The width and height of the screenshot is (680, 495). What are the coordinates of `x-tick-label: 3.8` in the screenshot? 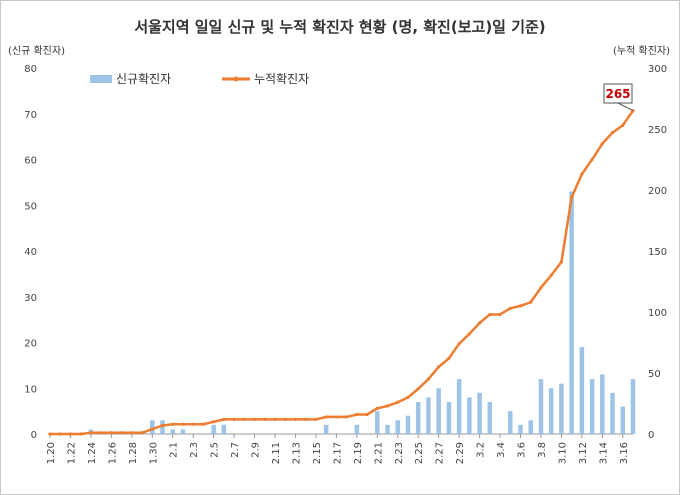 It's located at (542, 450).